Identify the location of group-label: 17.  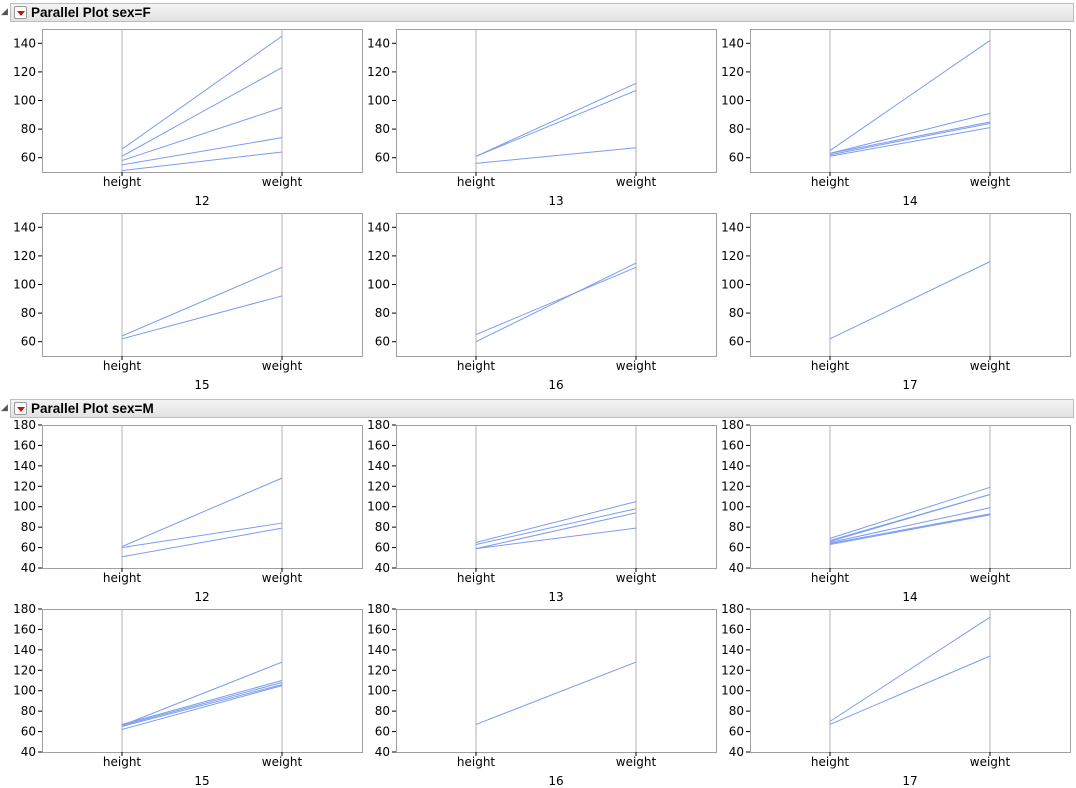
(909, 385).